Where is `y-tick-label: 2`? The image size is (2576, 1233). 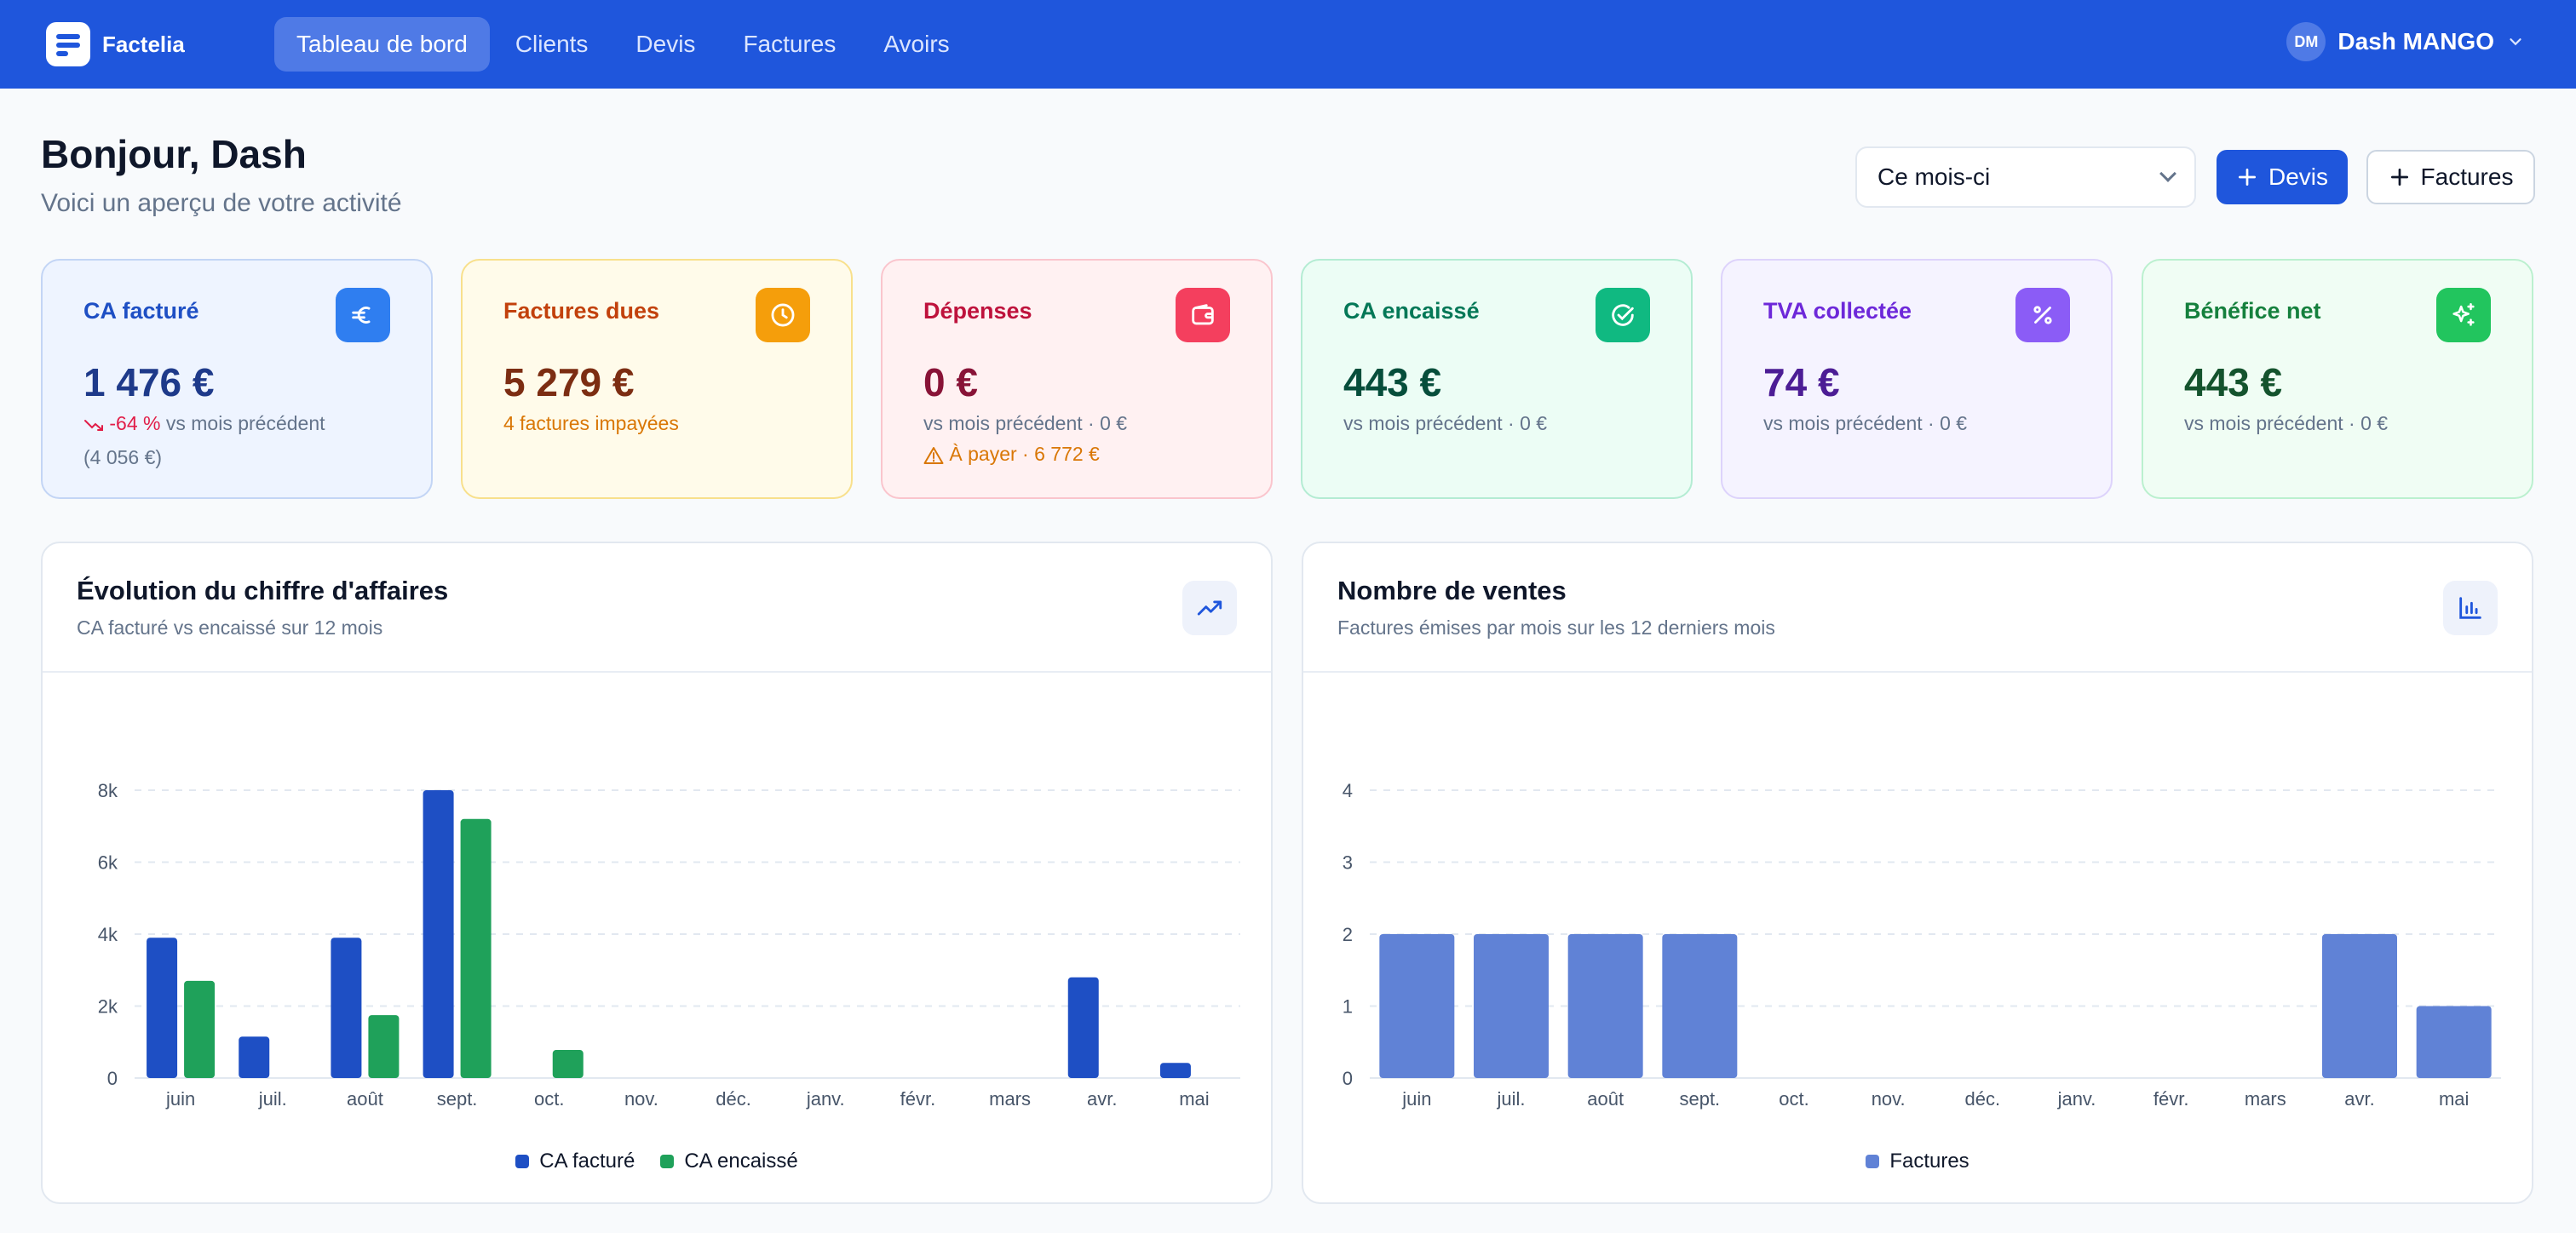
y-tick-label: 2 is located at coordinates (1348, 934).